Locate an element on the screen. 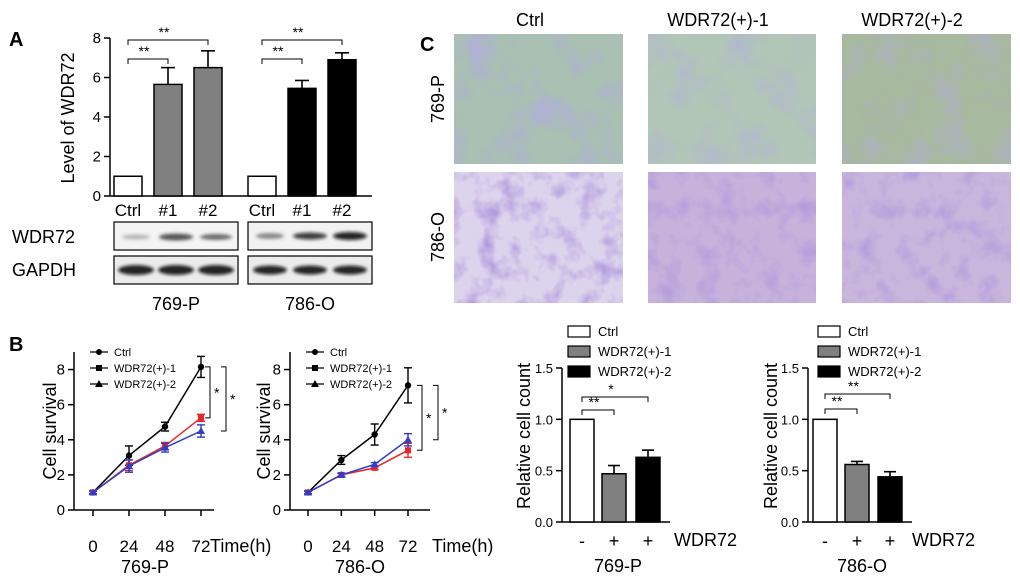 The height and width of the screenshot is (587, 1020). micrograph-769p-ctrl is located at coordinates (538, 99).